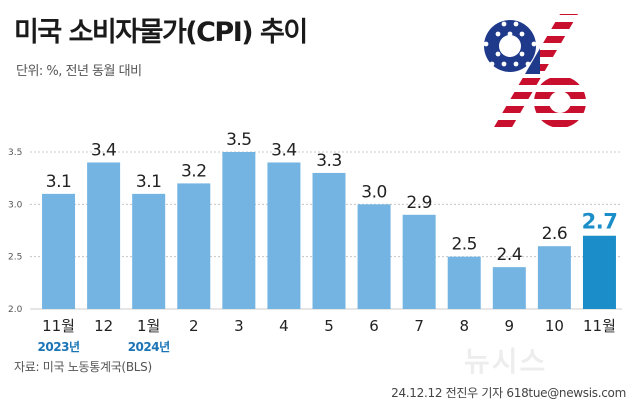  I want to click on value-label: 3.0, so click(374, 192).